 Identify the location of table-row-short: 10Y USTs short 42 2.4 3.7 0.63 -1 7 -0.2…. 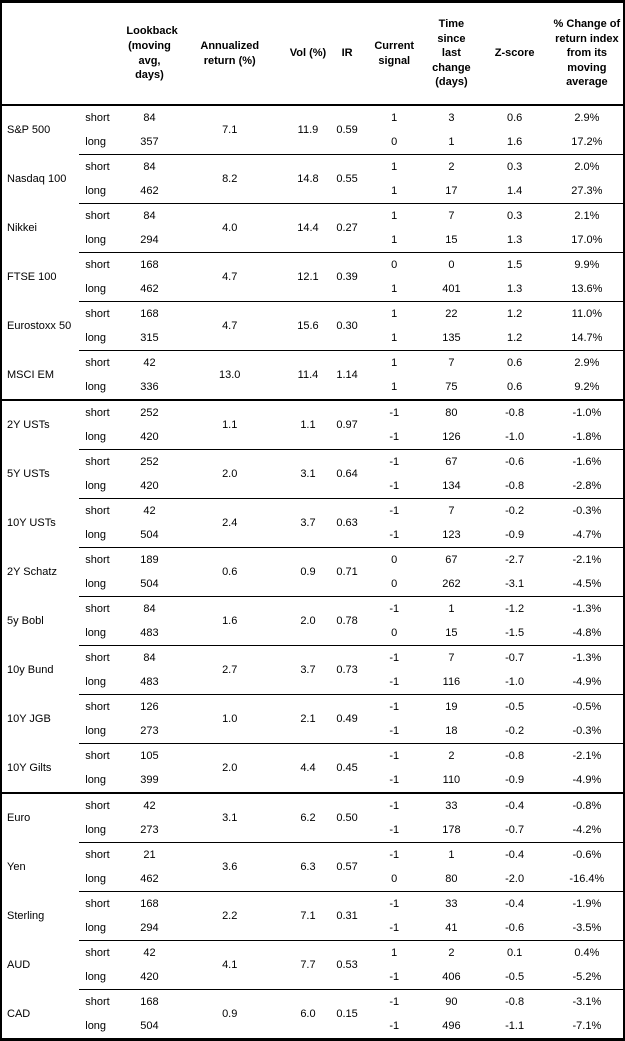
(312, 523).